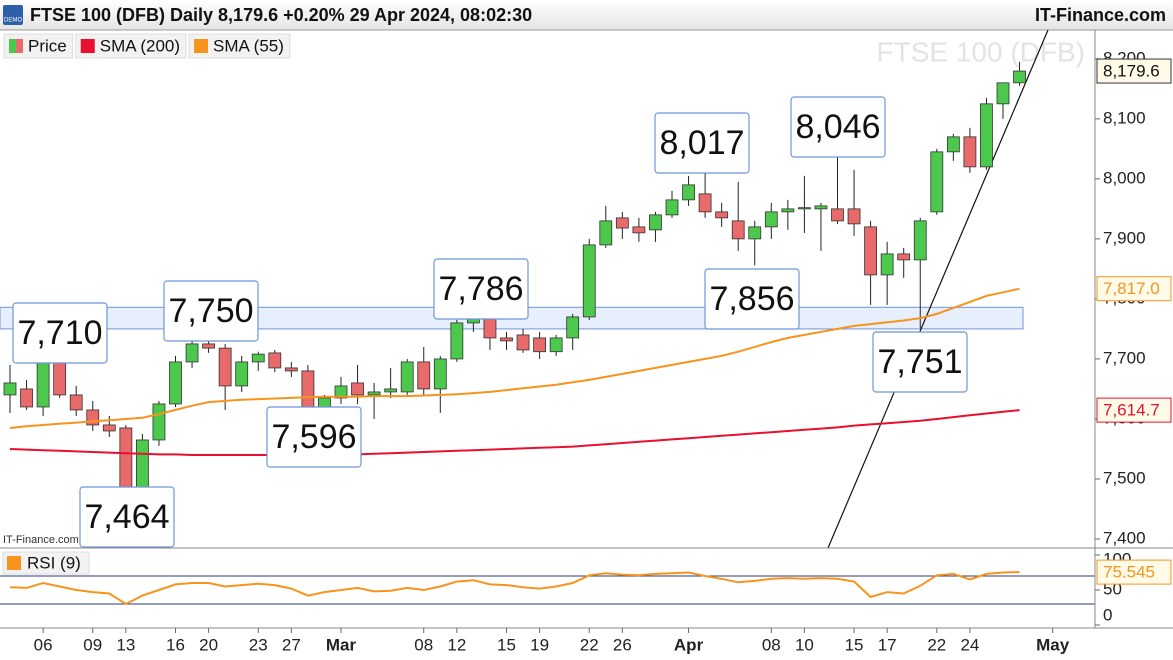 The height and width of the screenshot is (660, 1173). I want to click on line-series, so click(514, 588).